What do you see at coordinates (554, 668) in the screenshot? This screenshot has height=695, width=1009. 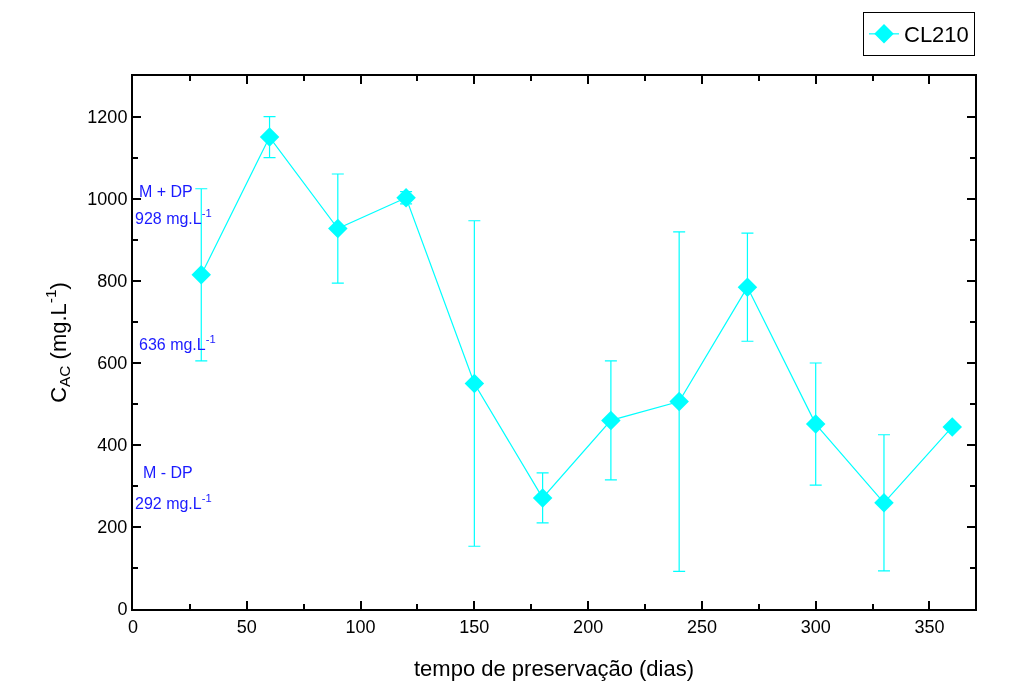 I see `x-axis-title: tempo de preservação (dias)` at bounding box center [554, 668].